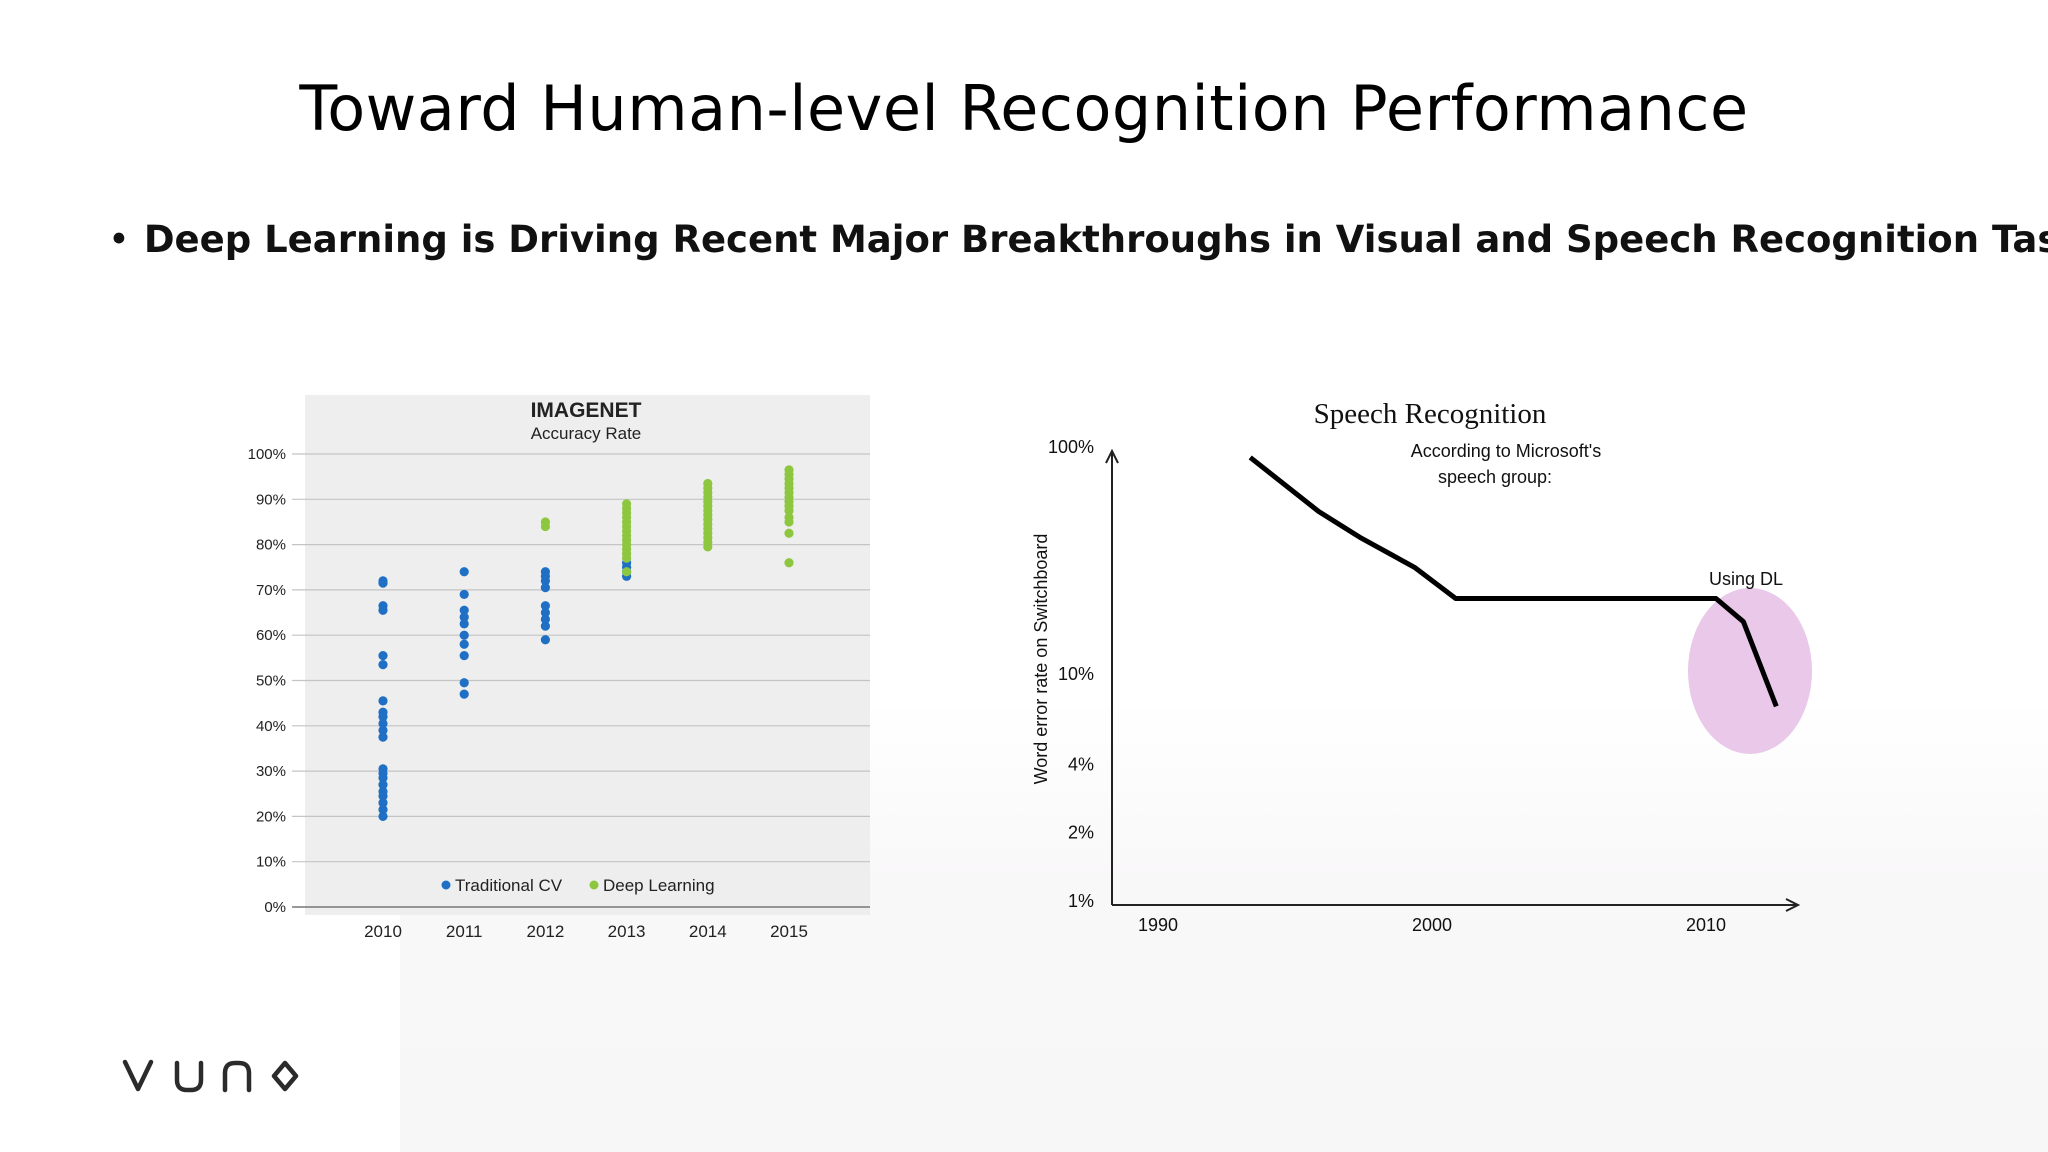 Image resolution: width=2048 pixels, height=1152 pixels. What do you see at coordinates (446, 885) in the screenshot?
I see `legend-marker-traditional` at bounding box center [446, 885].